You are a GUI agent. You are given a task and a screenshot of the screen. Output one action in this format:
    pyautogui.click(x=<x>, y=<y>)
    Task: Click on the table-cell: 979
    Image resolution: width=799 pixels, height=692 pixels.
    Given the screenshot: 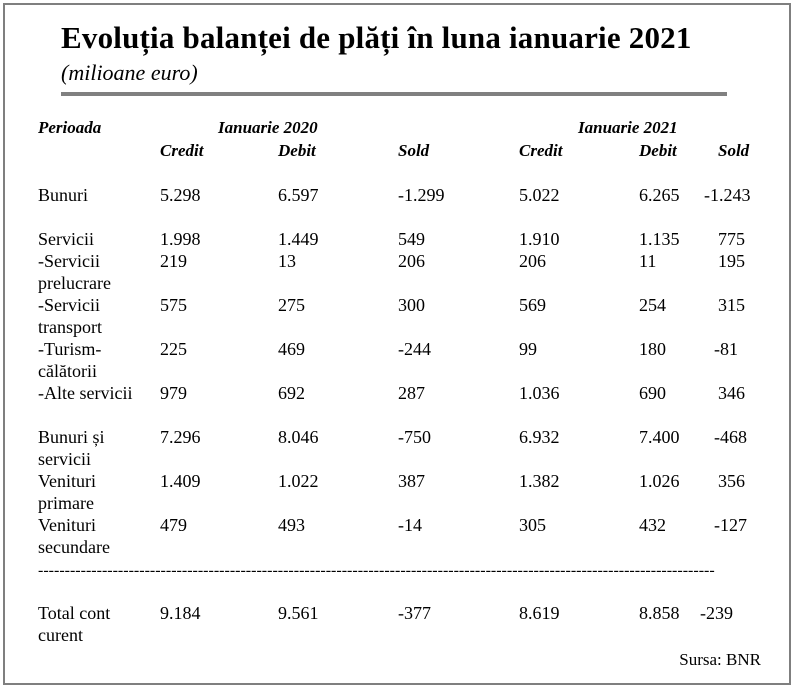 What is the action you would take?
    pyautogui.click(x=173, y=393)
    